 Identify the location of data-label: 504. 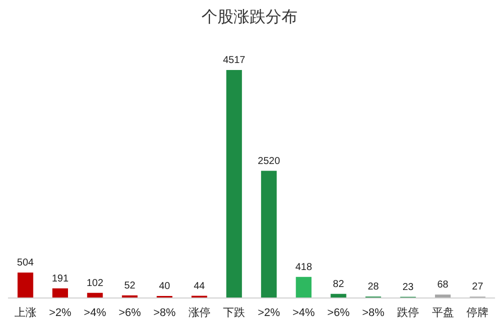
(25, 263).